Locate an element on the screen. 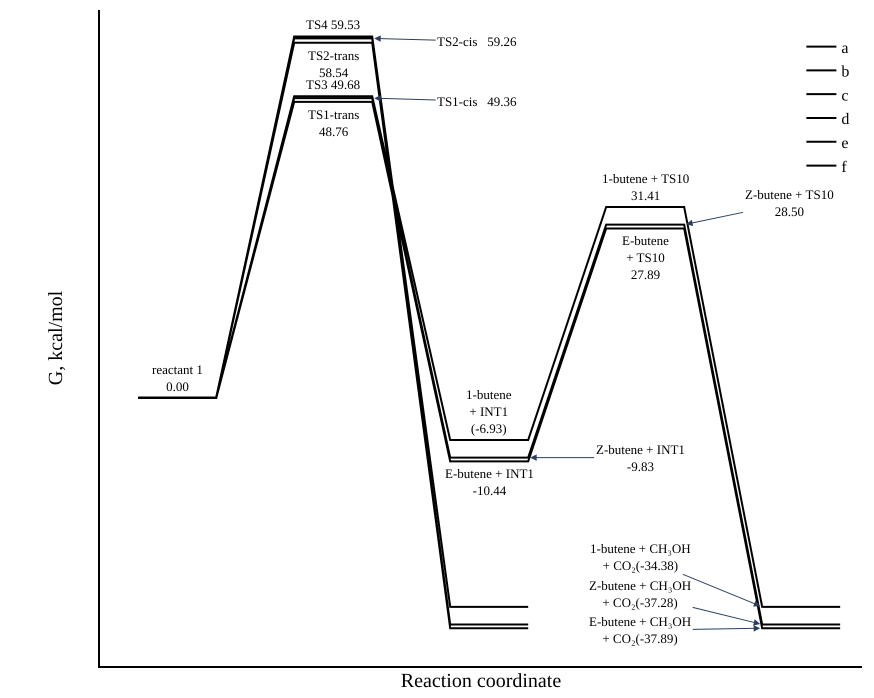  legend-label: e is located at coordinates (844, 143).